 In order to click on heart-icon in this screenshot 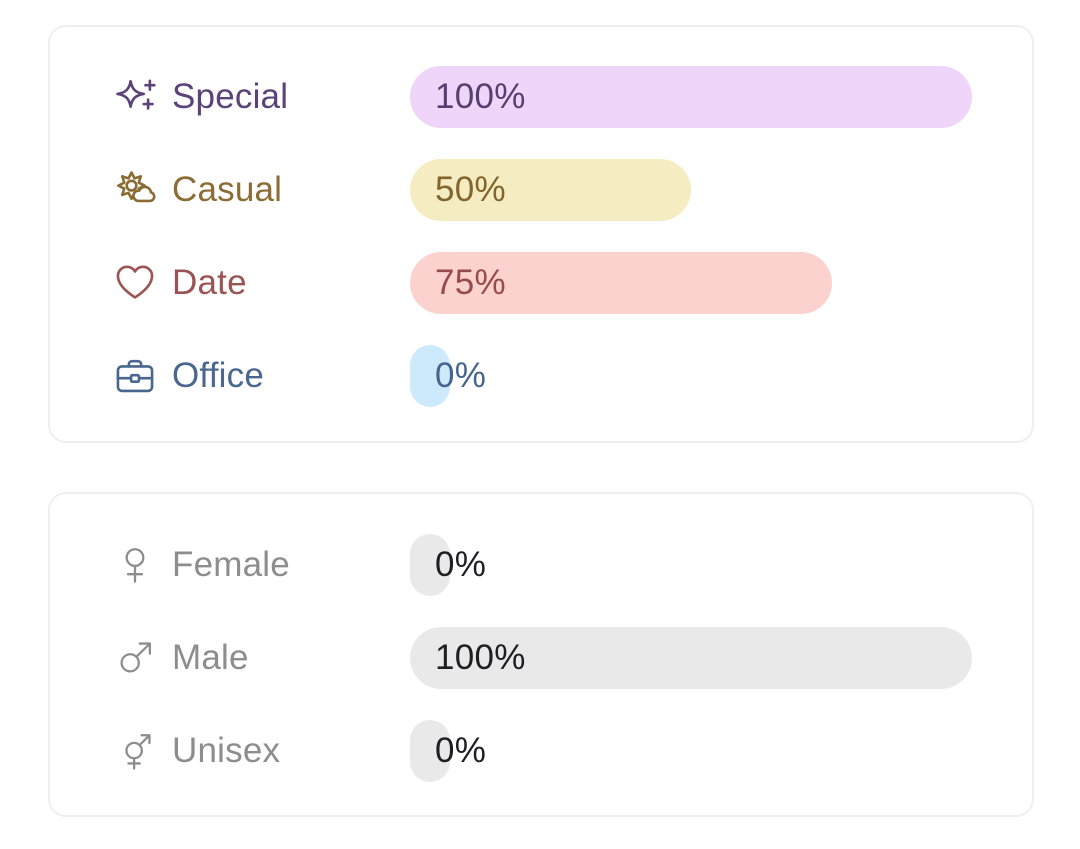, I will do `click(135, 283)`.